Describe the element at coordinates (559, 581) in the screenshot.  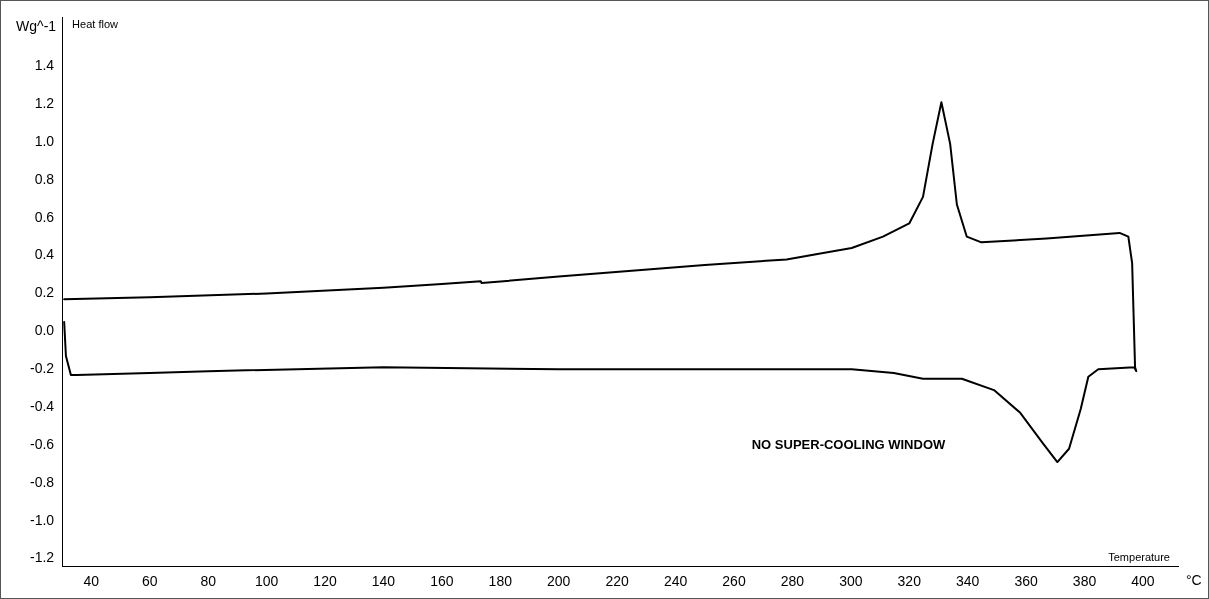
I see `x-tick-label: 200` at that location.